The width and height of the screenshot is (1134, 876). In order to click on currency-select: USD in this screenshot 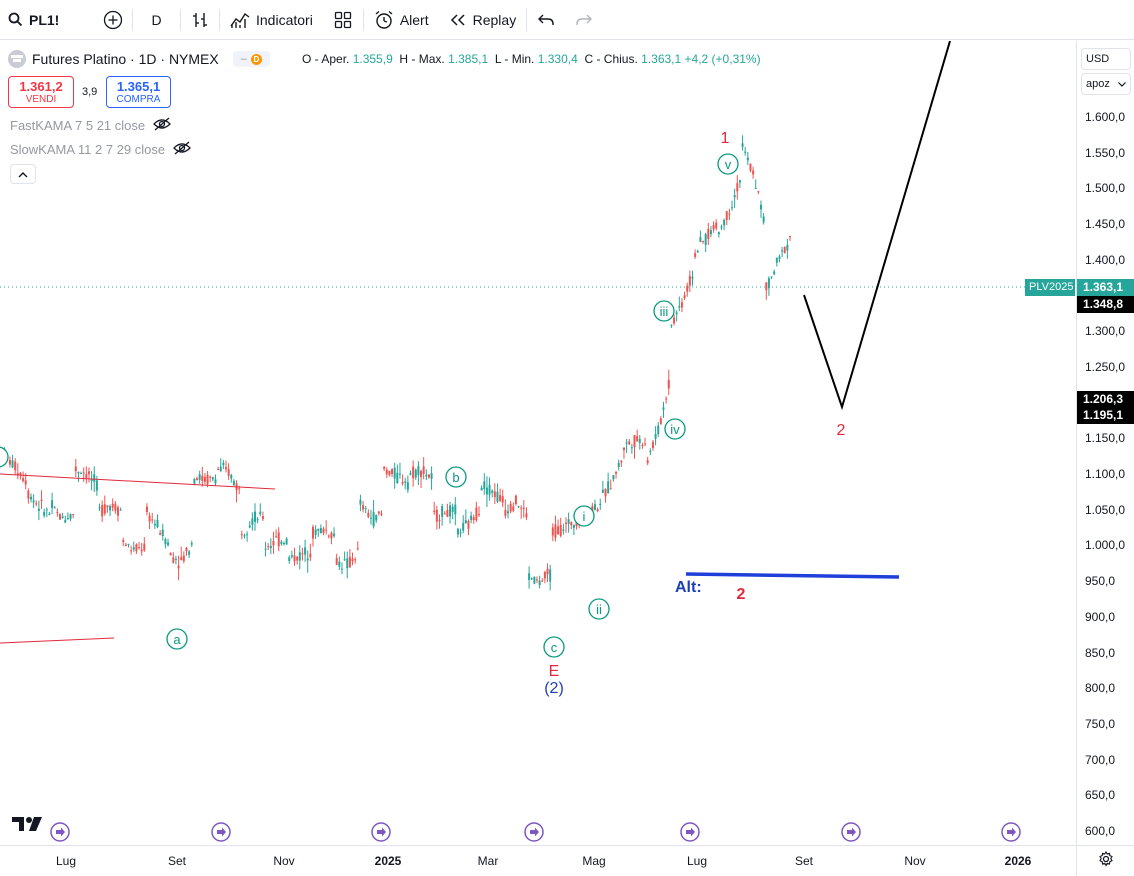, I will do `click(1106, 59)`.